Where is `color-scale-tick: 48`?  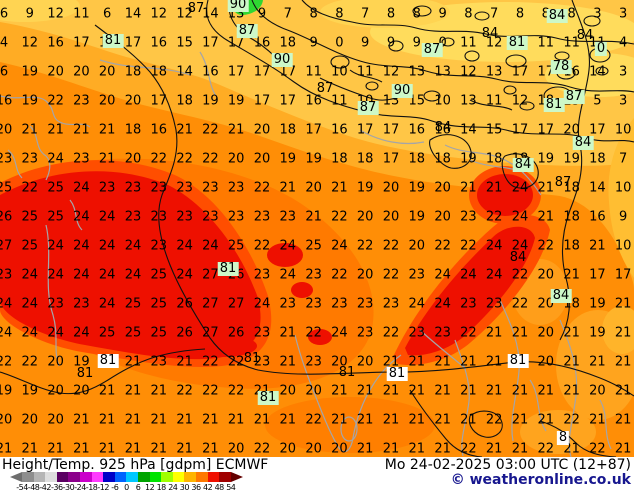
color-scale-tick: 48 is located at coordinates (219, 486).